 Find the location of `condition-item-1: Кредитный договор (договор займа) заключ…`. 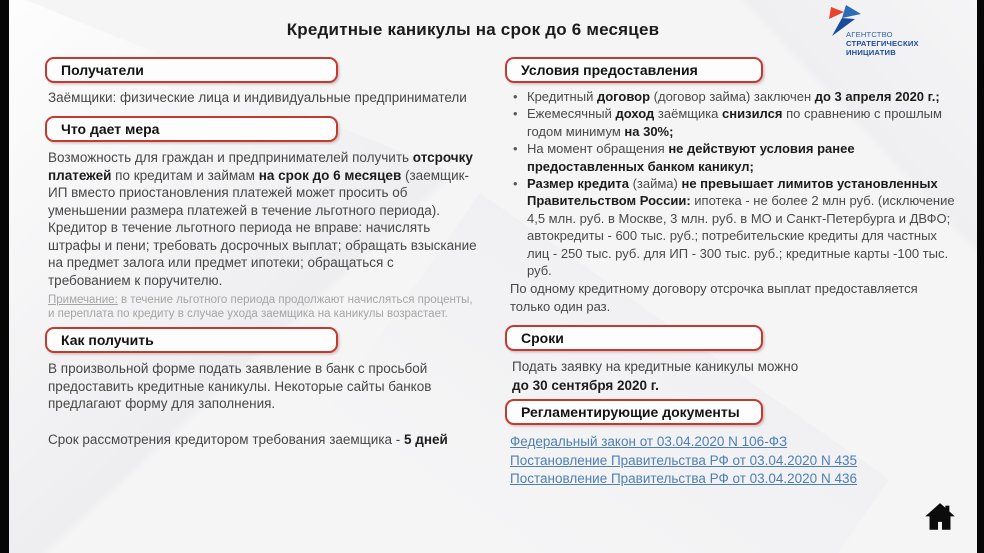

condition-item-1: Кредитный договор (договор займа) заключ… is located at coordinates (734, 97).